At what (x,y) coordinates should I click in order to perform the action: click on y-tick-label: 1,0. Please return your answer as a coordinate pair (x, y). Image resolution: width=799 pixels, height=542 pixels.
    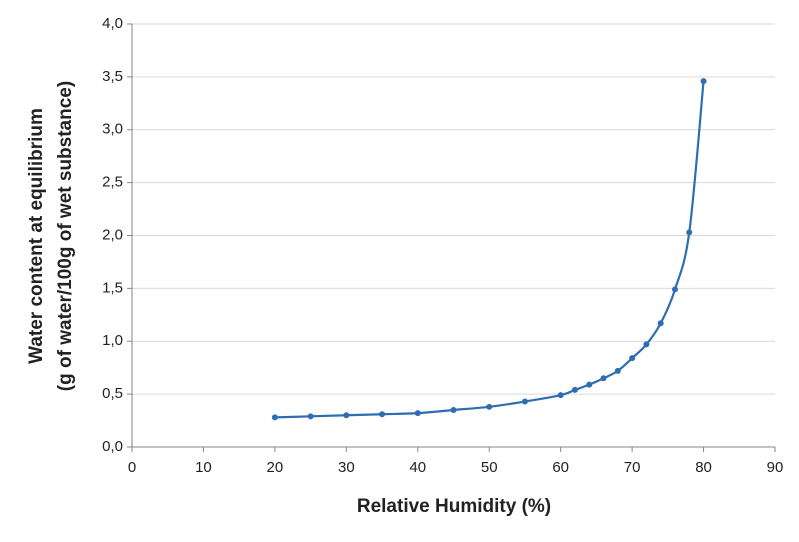
    Looking at the image, I should click on (112, 340).